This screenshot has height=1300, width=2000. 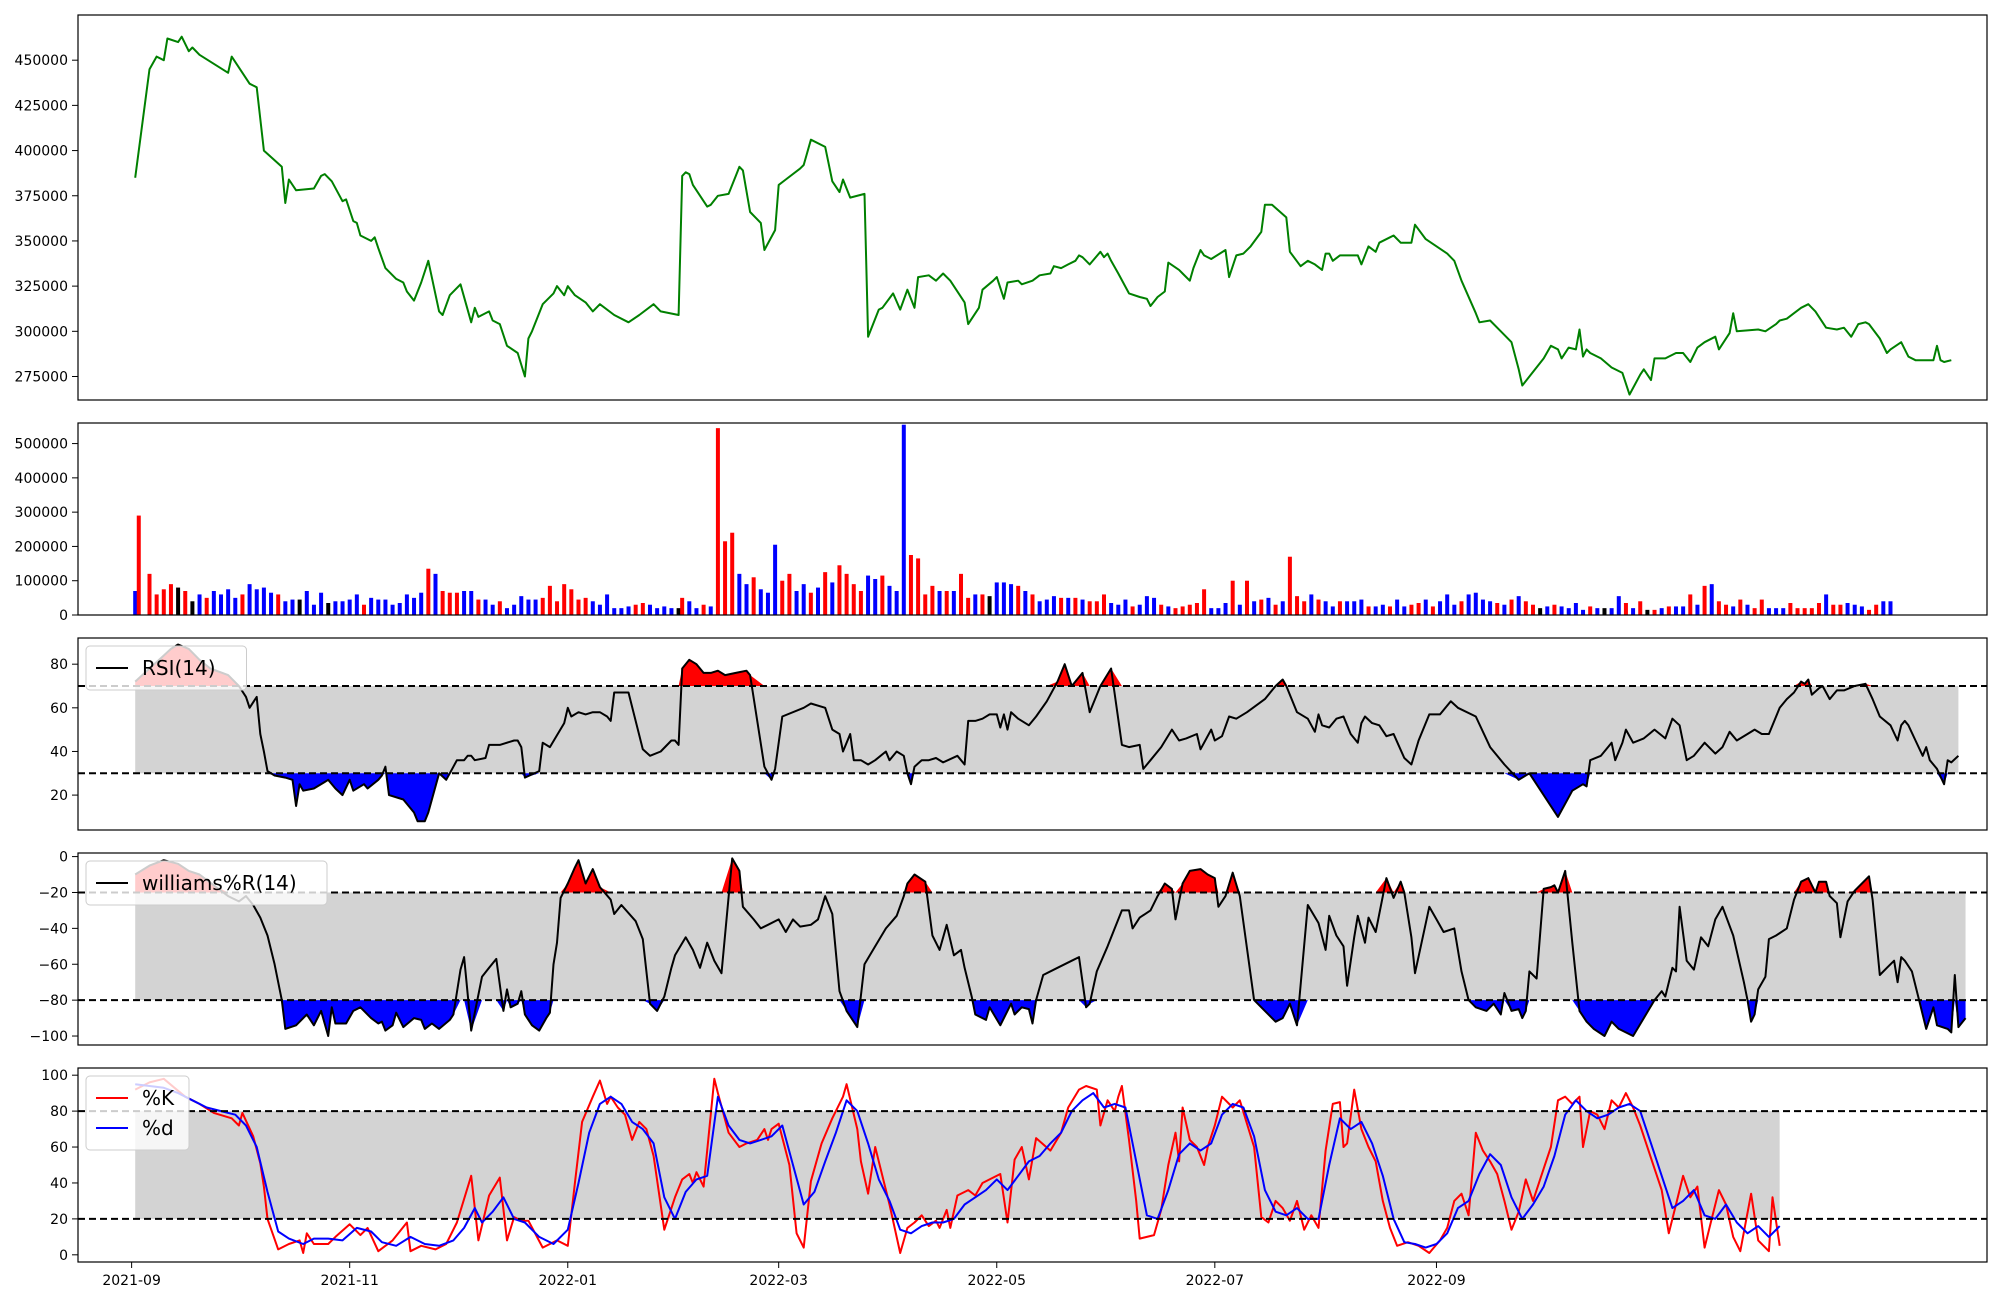 I want to click on band-fill, so click(x=957, y=1165).